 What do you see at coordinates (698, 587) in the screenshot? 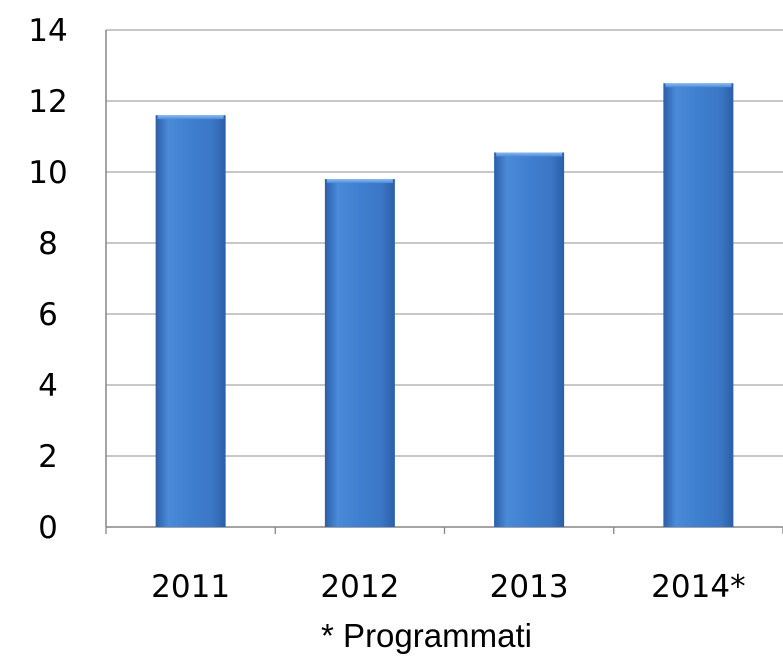
I see `x-tick-label: 2014*` at bounding box center [698, 587].